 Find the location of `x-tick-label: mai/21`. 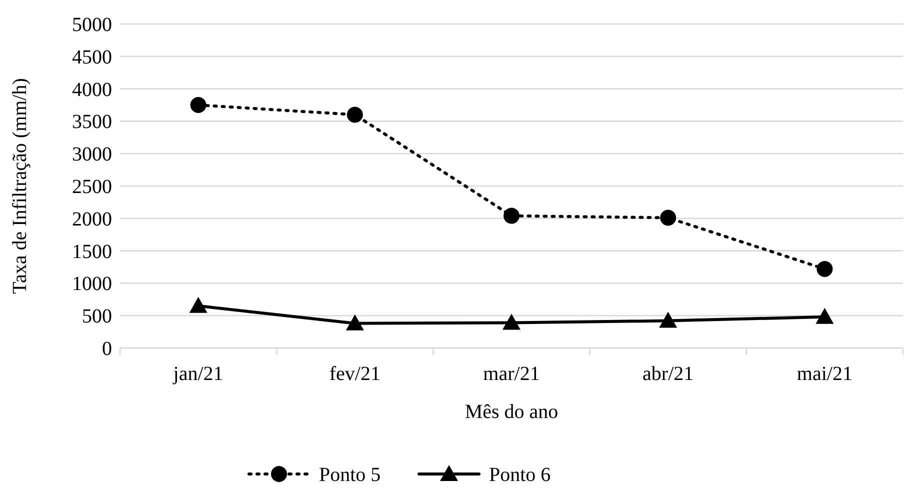

x-tick-label: mai/21 is located at coordinates (824, 374).